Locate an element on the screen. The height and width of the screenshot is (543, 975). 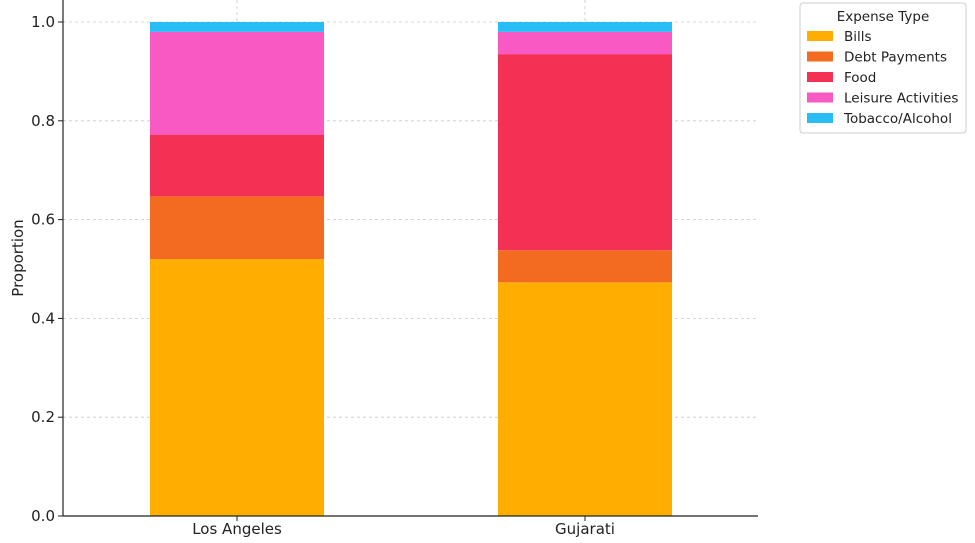
y-tick-label: 0.0 is located at coordinates (43, 516).